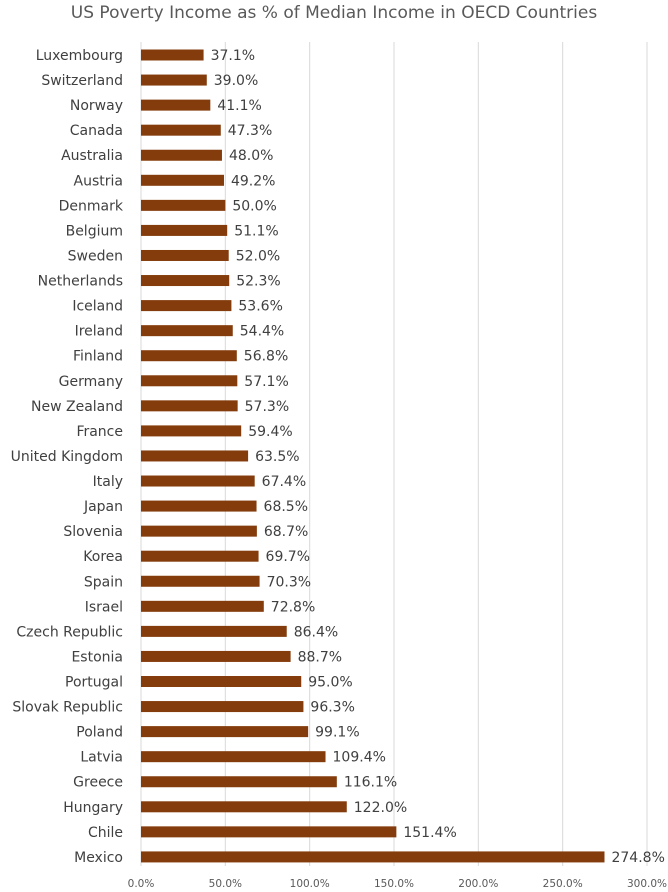 This screenshot has width=668, height=892. I want to click on category-label: Hungary, so click(93, 808).